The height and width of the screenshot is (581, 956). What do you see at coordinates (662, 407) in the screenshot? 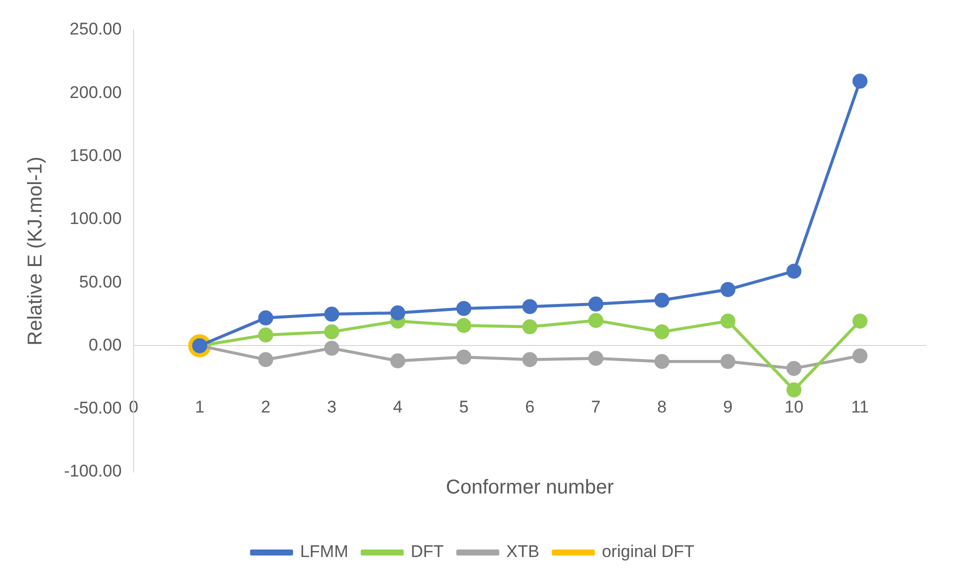
I see `x-tick-label: 8` at bounding box center [662, 407].